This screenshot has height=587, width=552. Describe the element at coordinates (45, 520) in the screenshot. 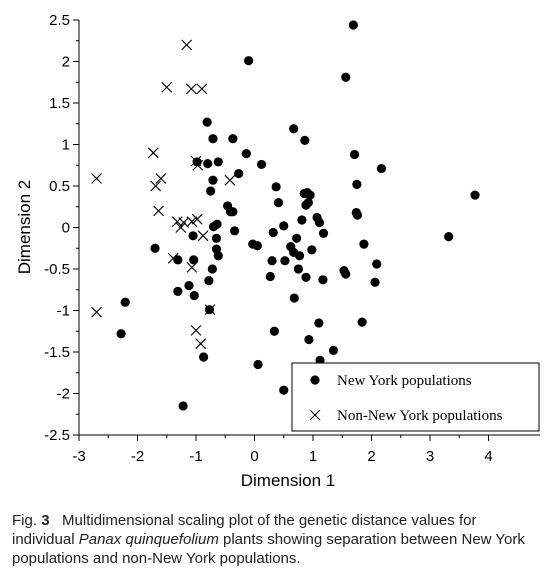

I see `caption-number: 3` at that location.